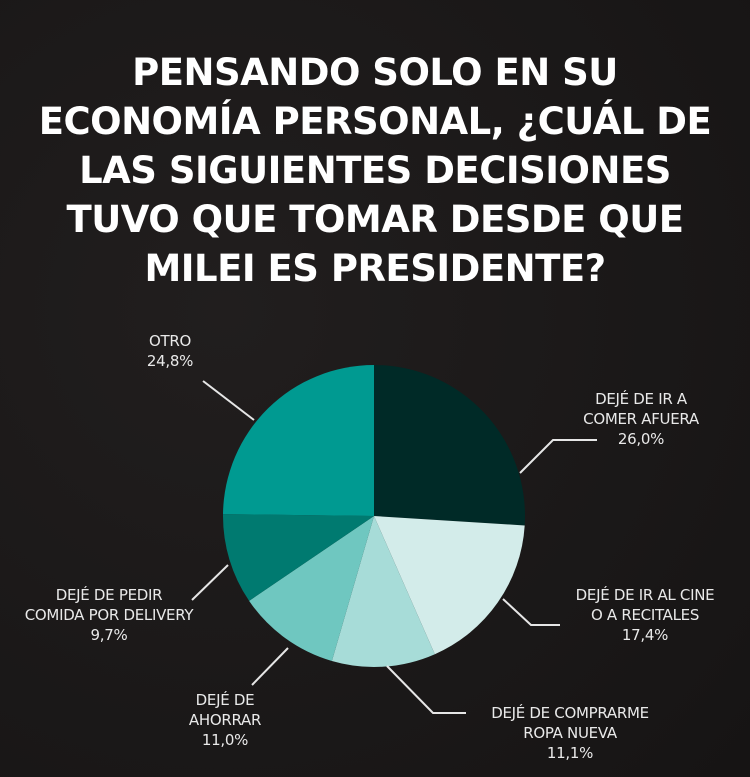 This screenshot has width=750, height=777. What do you see at coordinates (375, 72) in the screenshot?
I see `title-line: PENSANDO SOLO EN SU` at bounding box center [375, 72].